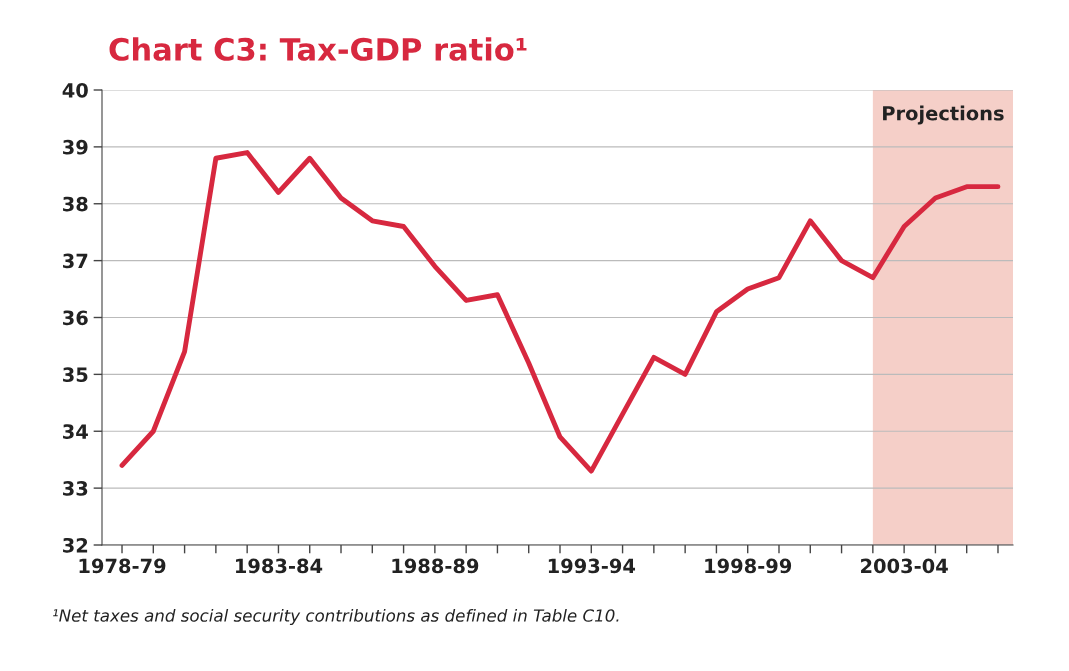 The image size is (1069, 671). What do you see at coordinates (75, 431) in the screenshot?
I see `y-tick-label: 34` at bounding box center [75, 431].